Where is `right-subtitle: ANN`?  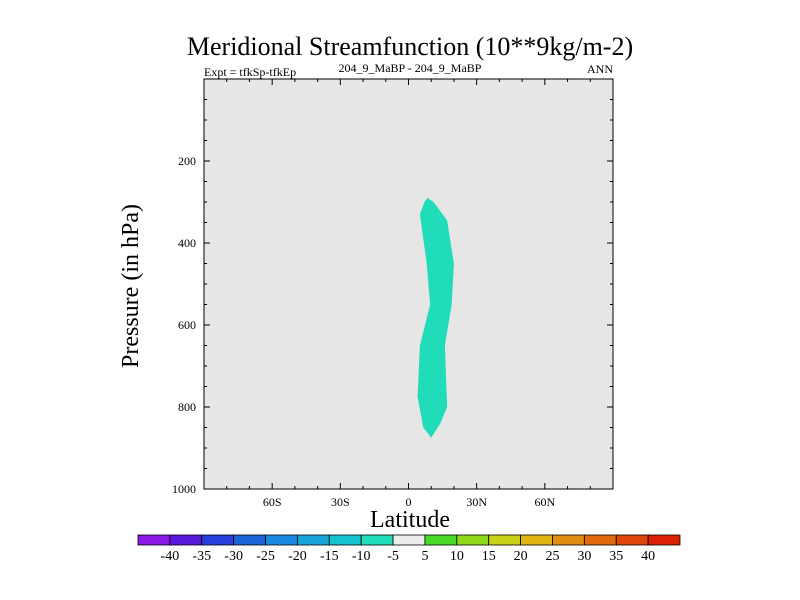
right-subtitle: ANN is located at coordinates (600, 69).